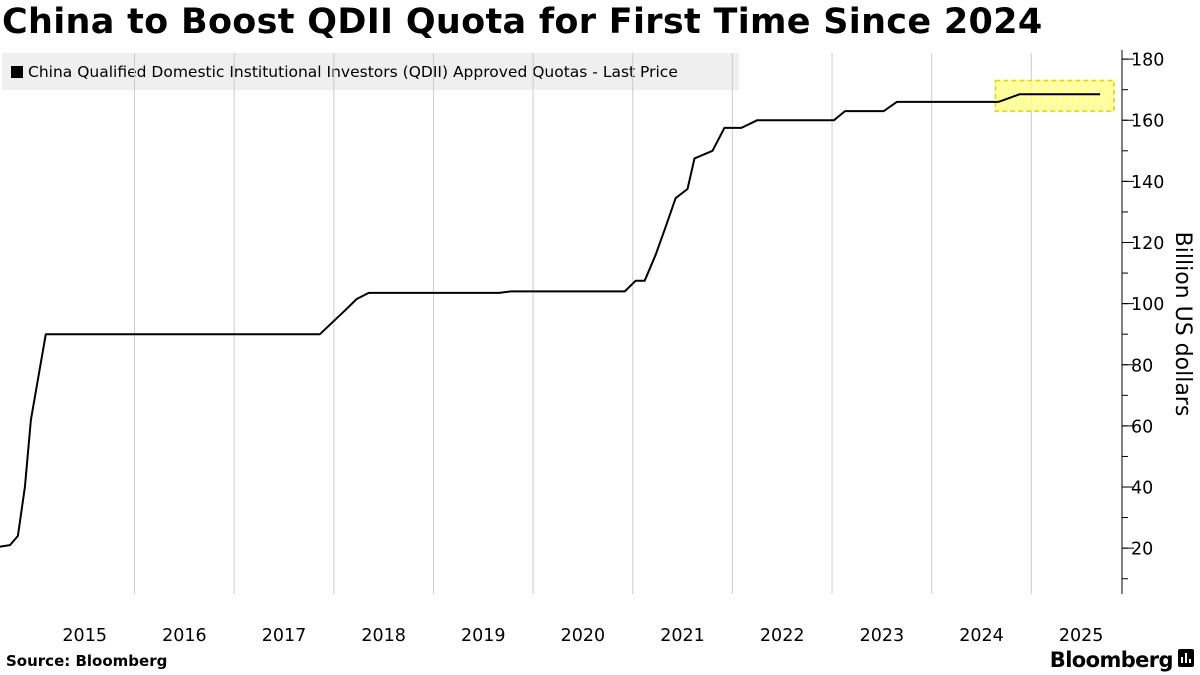 The image size is (1200, 675). What do you see at coordinates (1147, 244) in the screenshot?
I see `y-tick-label: 120` at bounding box center [1147, 244].